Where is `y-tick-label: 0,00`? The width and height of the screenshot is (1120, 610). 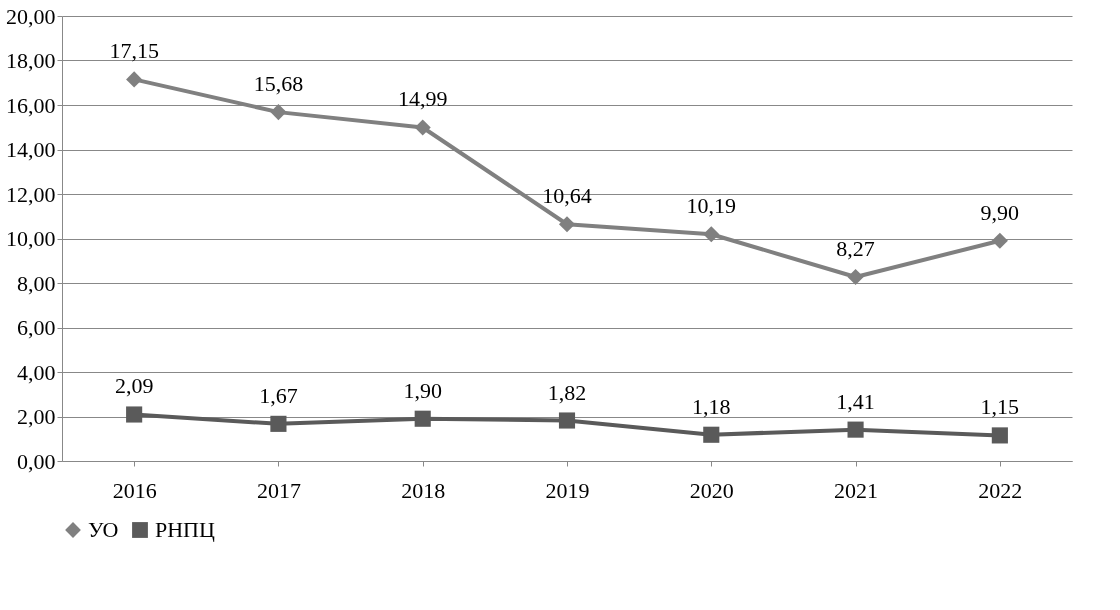 y-tick-label: 0,00 is located at coordinates (36, 461).